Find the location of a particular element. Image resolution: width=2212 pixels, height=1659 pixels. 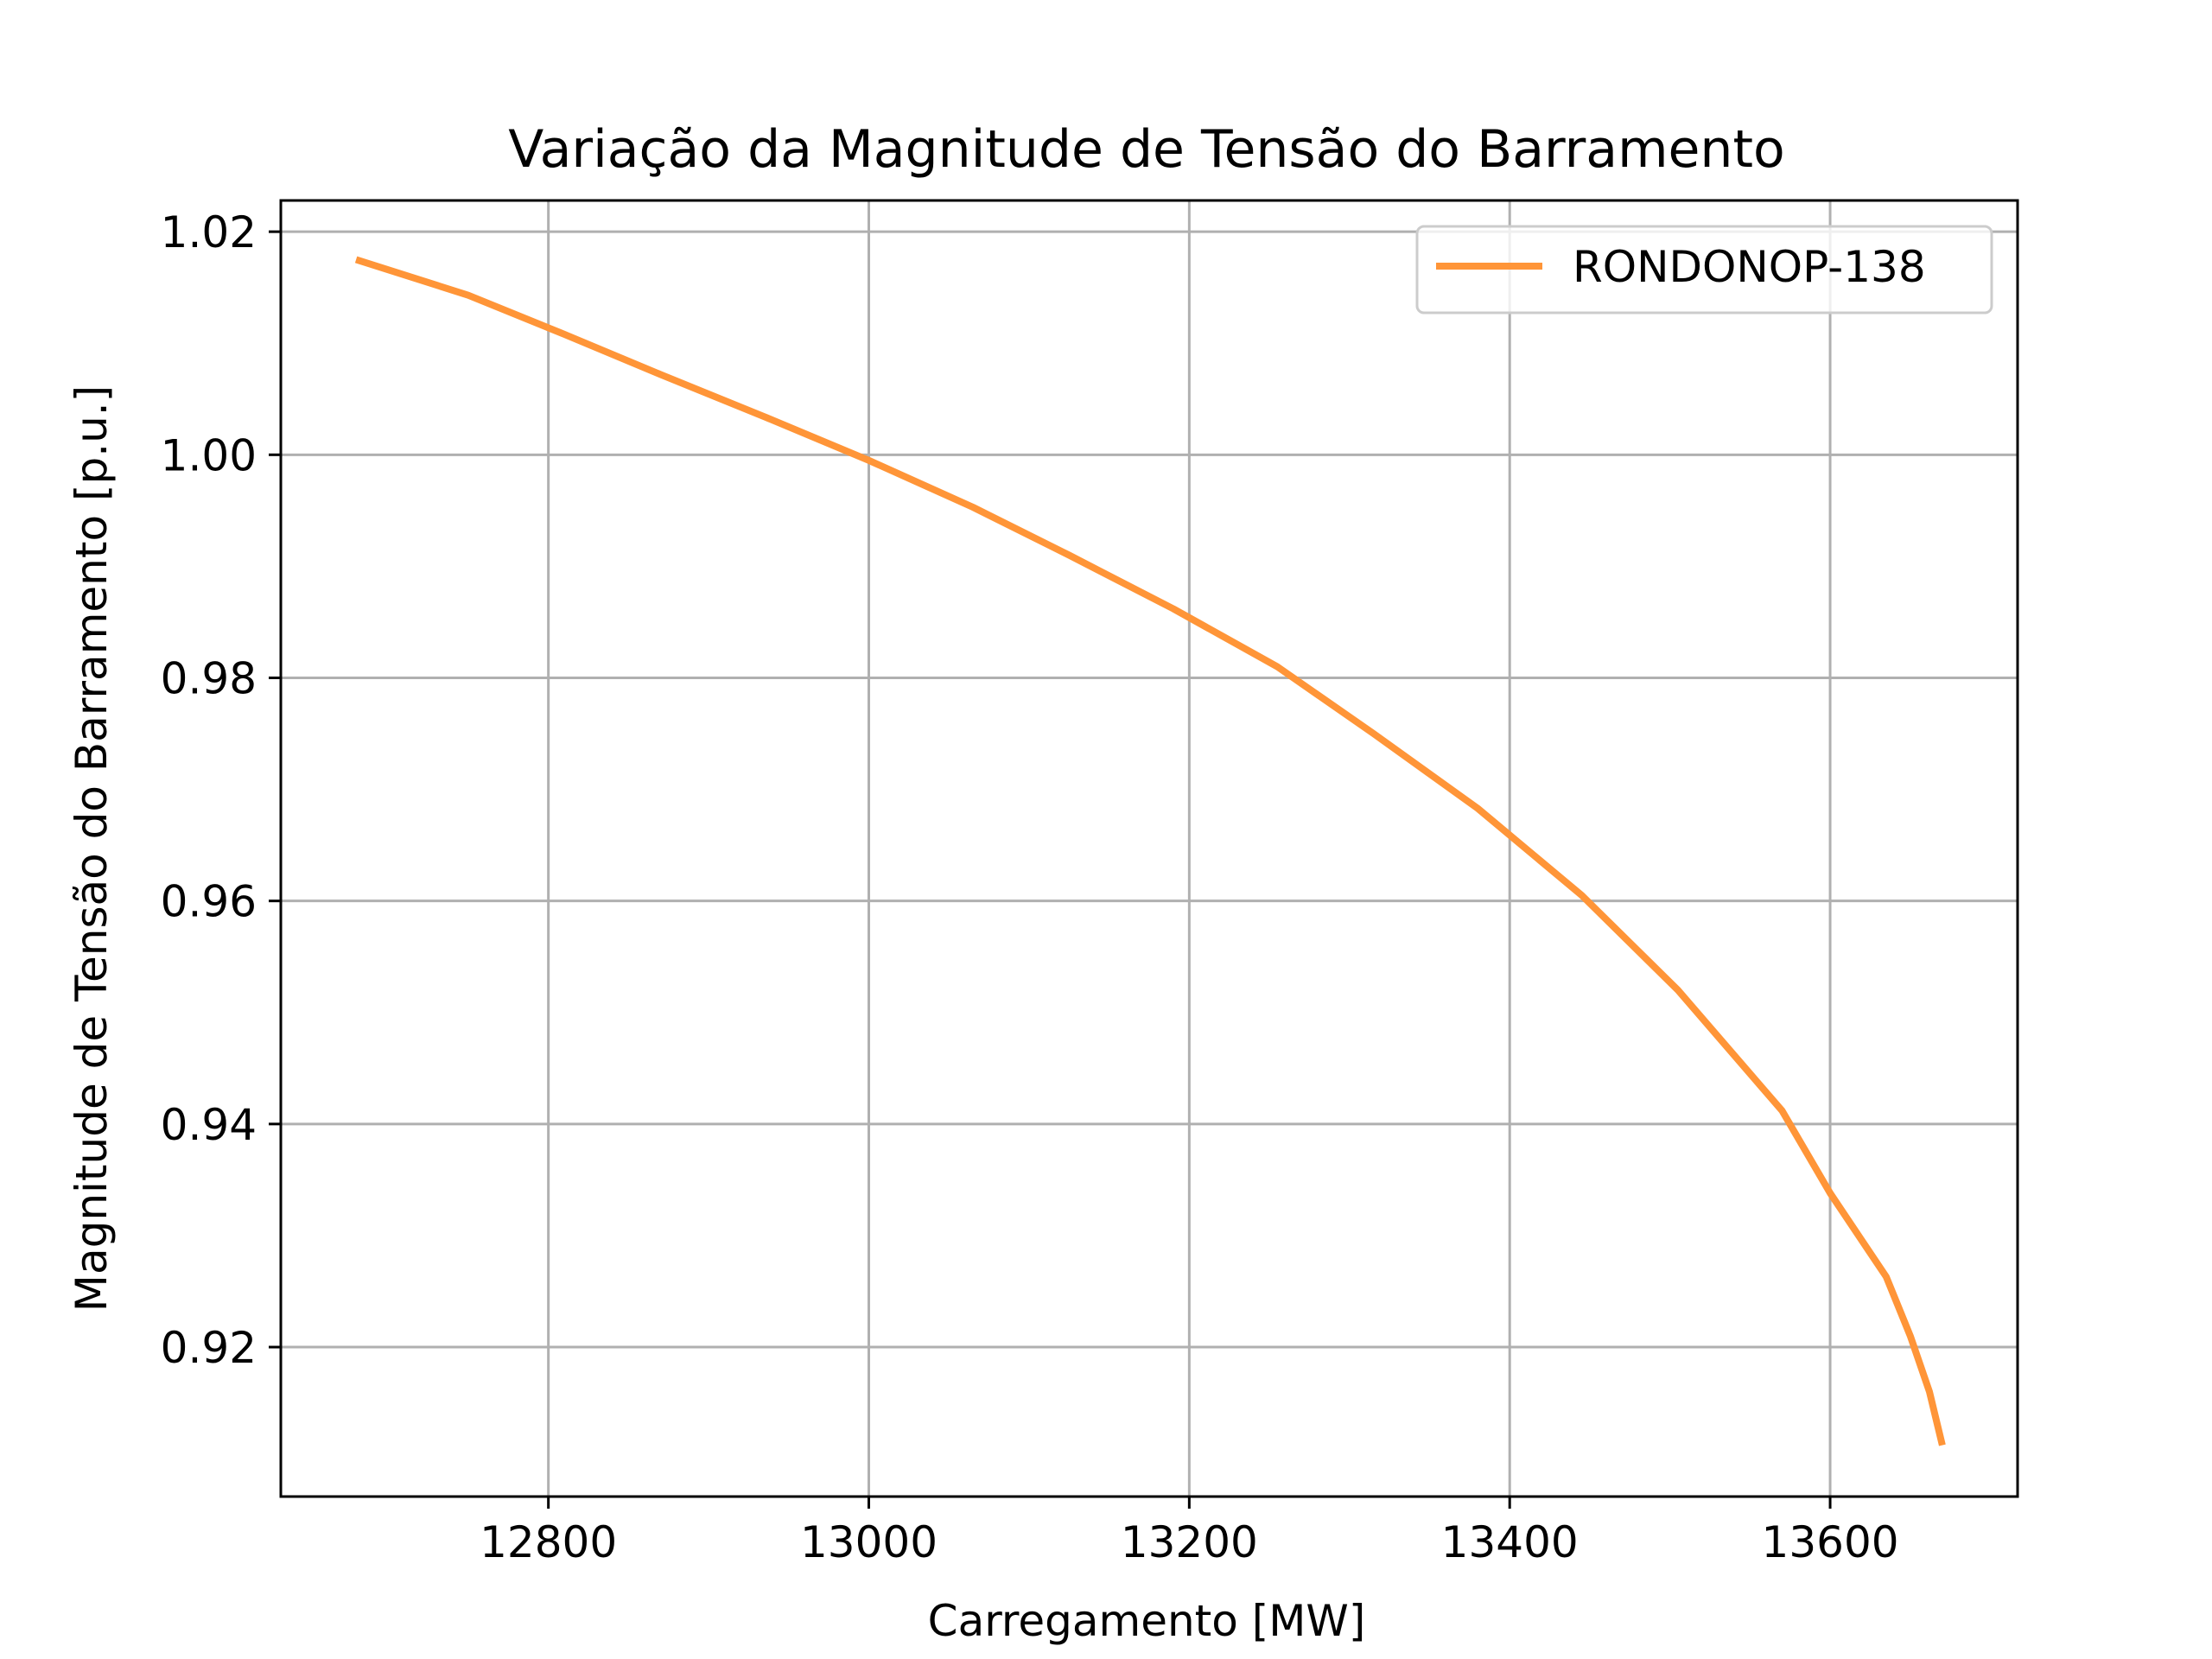

x-tick-label: 13000 is located at coordinates (869, 1542).